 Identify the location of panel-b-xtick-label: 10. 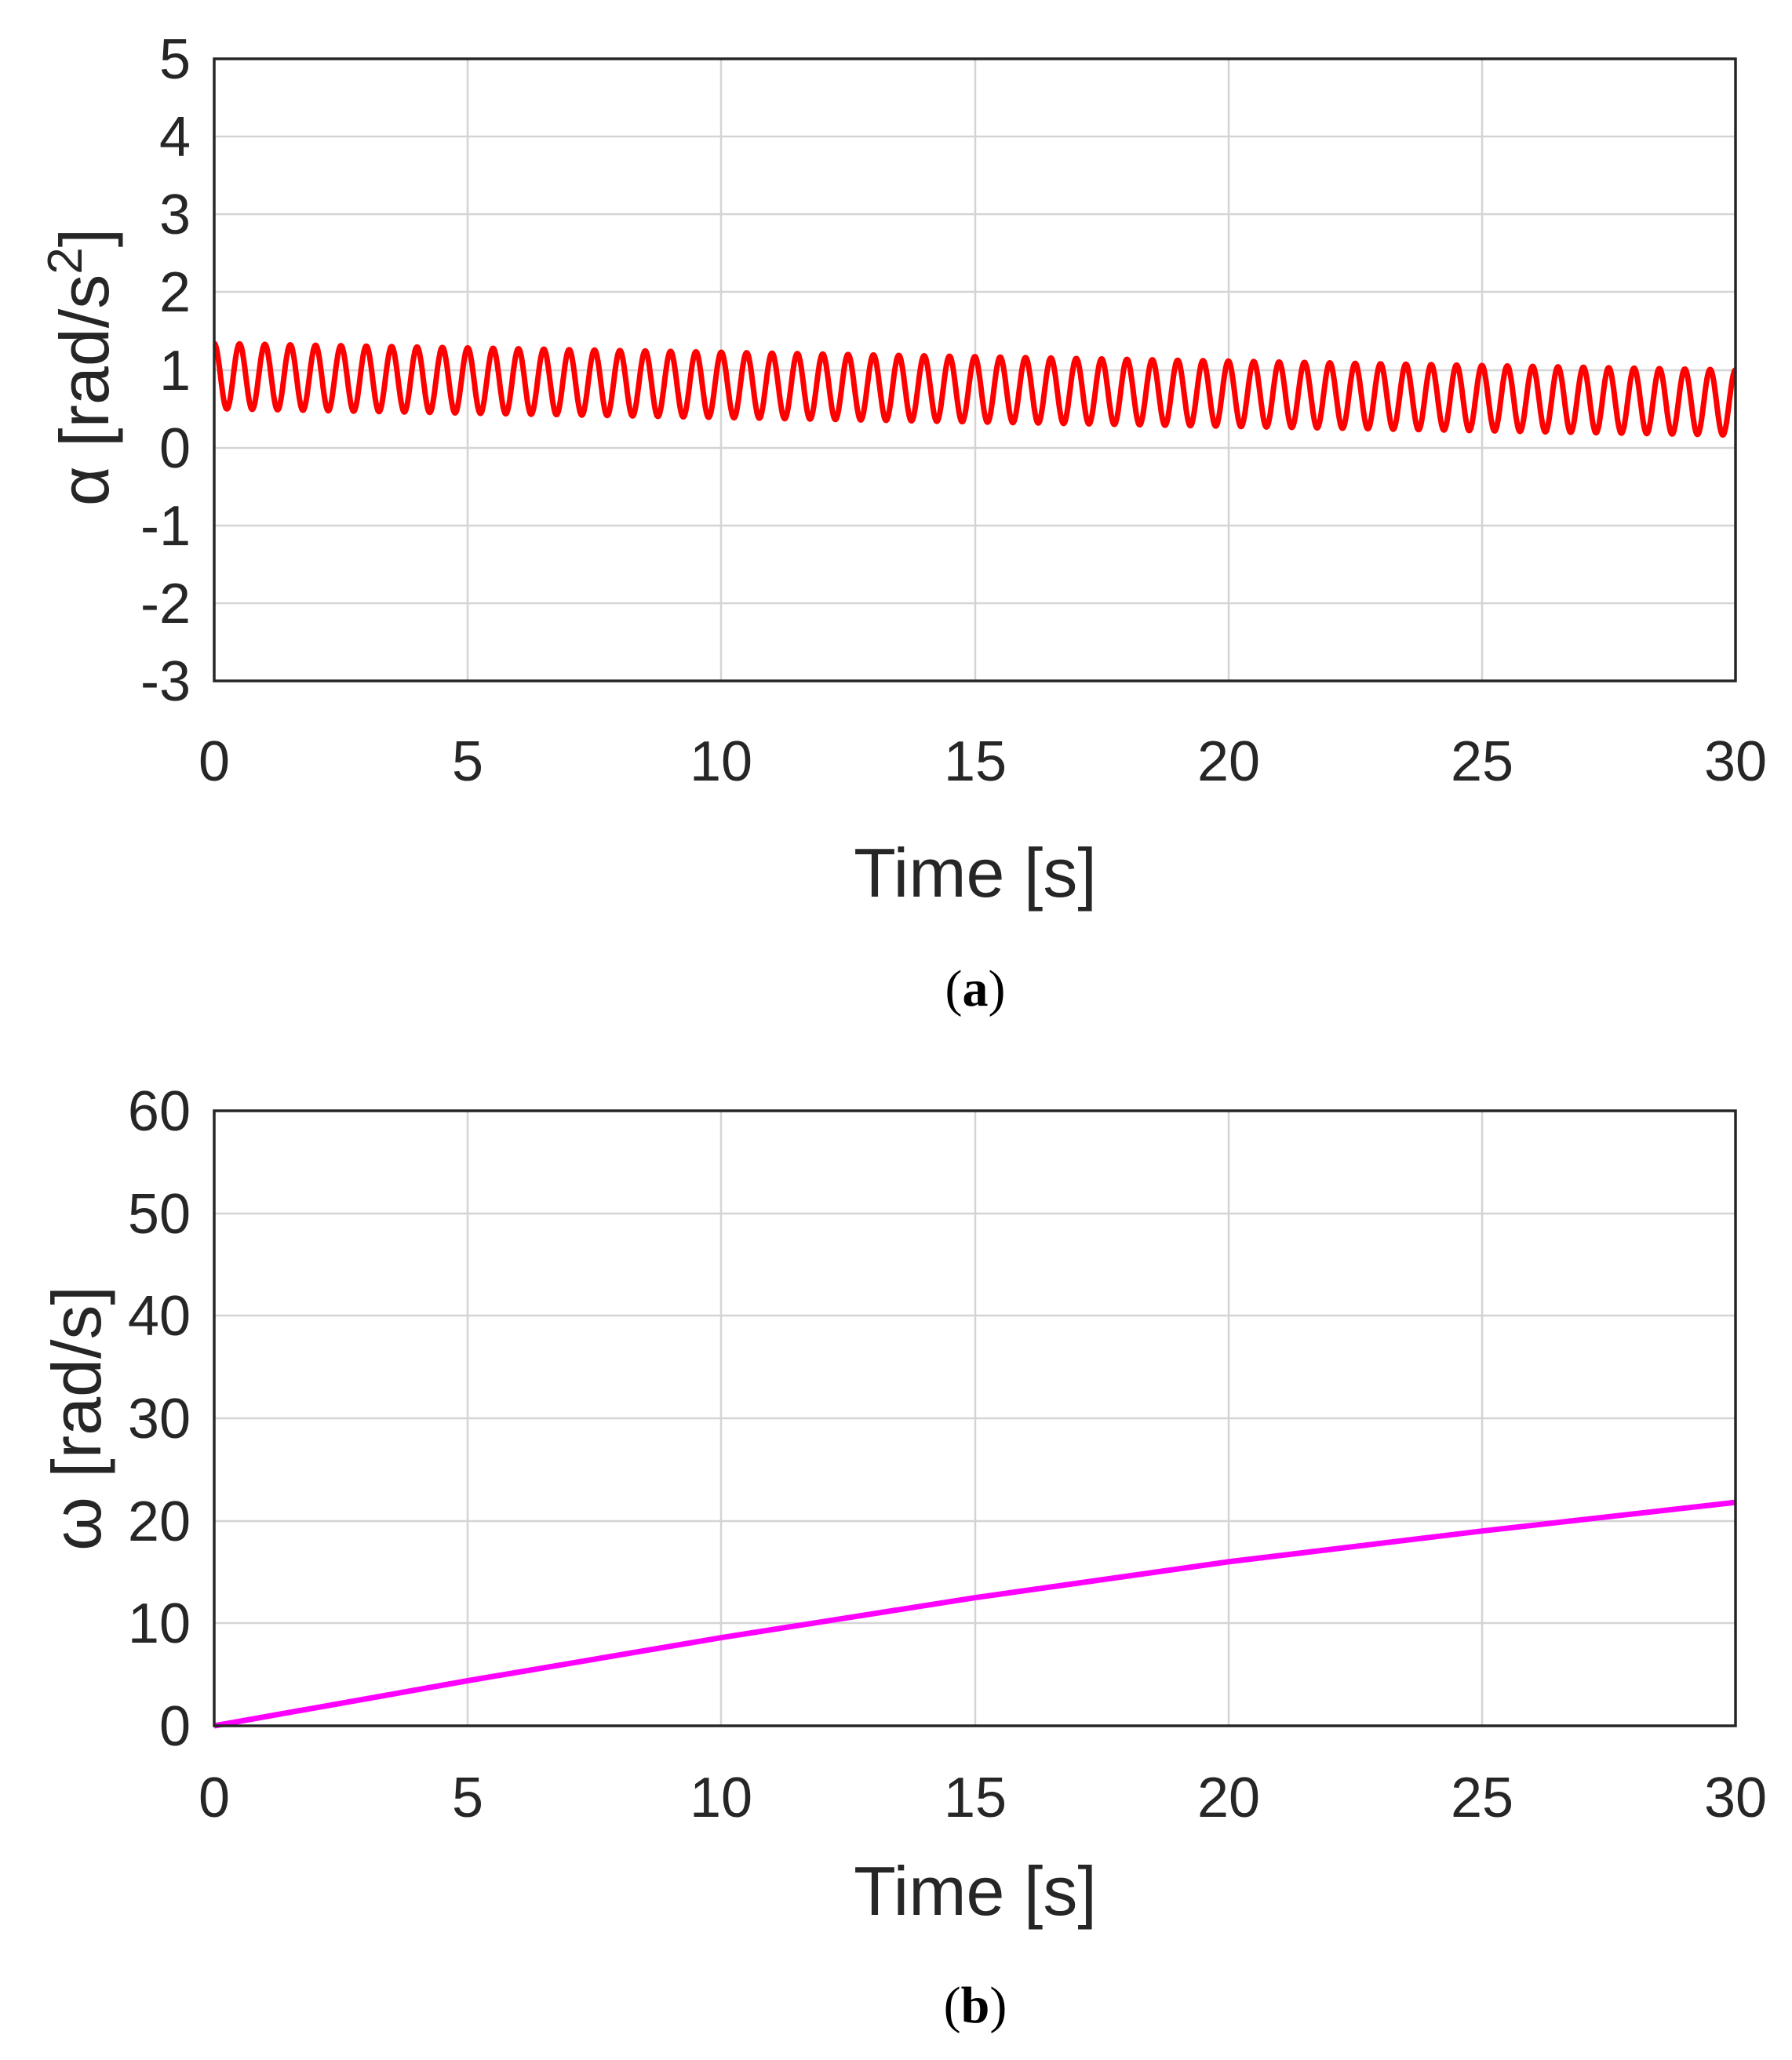
(721, 1798).